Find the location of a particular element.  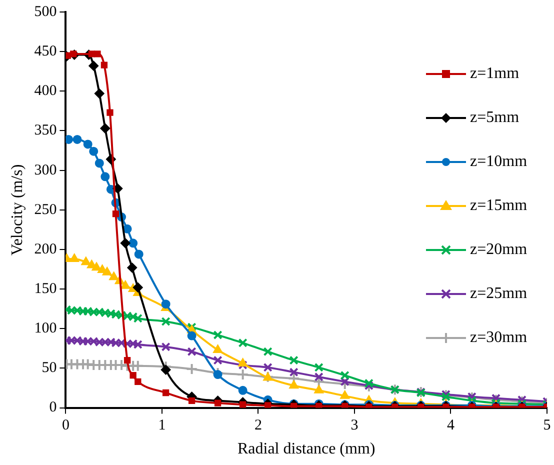

x-tick-label: 5 is located at coordinates (547, 426).